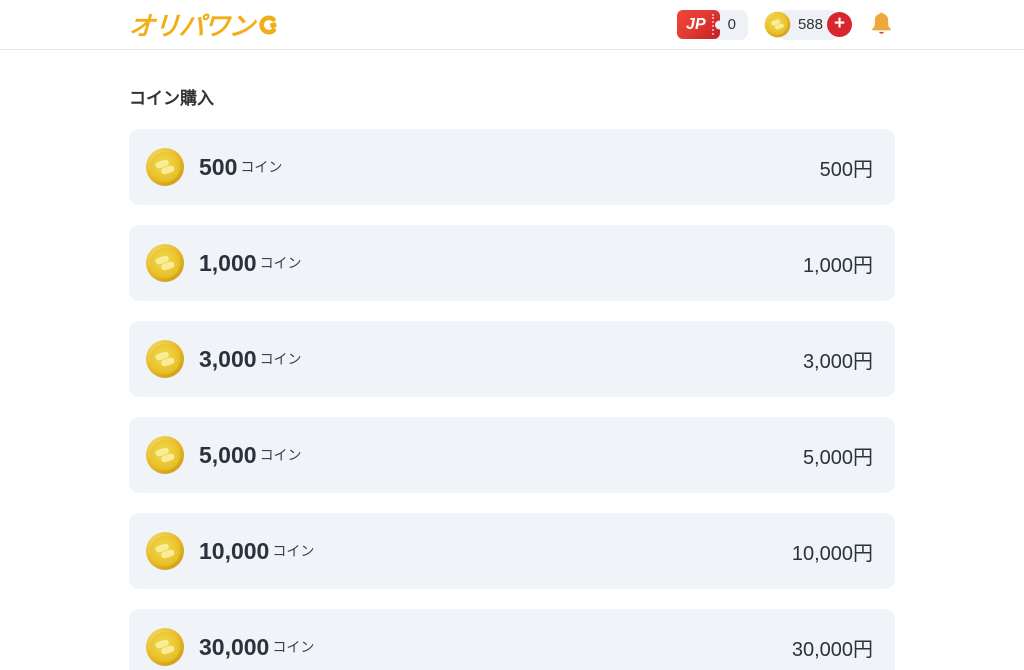 The height and width of the screenshot is (670, 1024). Describe the element at coordinates (808, 24) in the screenshot. I see `coin-balance-counter: 588 +` at that location.